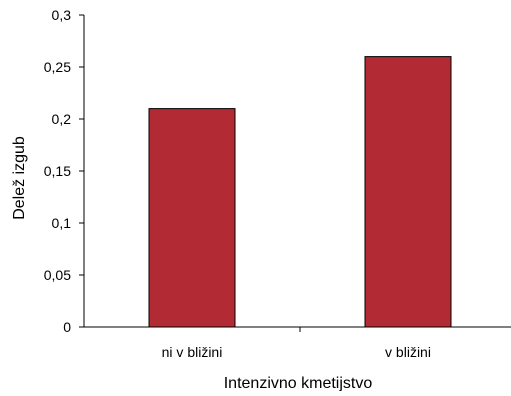 The width and height of the screenshot is (511, 396). What do you see at coordinates (57, 275) in the screenshot?
I see `y-tick-label: 0,05` at bounding box center [57, 275].